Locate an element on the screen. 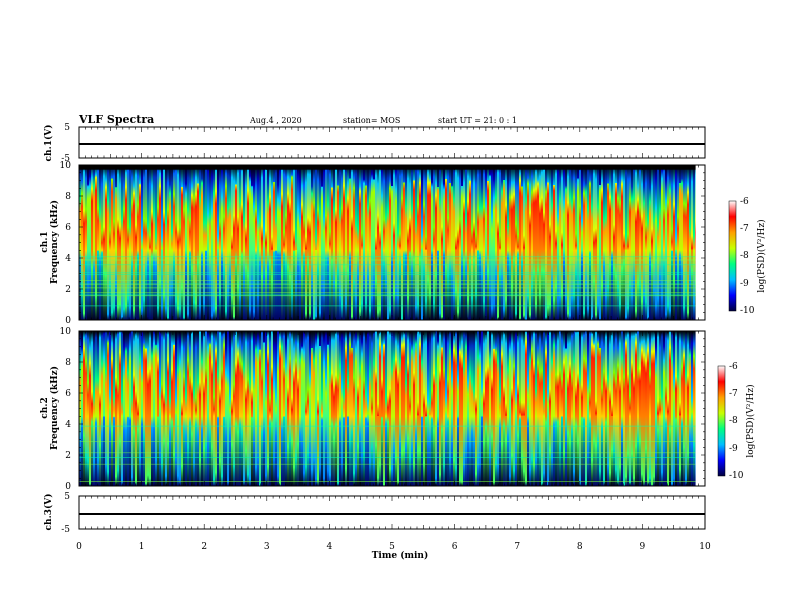 Image resolution: width=792 pixels, height=612 pixels. ch1-ytick-6: 6 is located at coordinates (68, 228).